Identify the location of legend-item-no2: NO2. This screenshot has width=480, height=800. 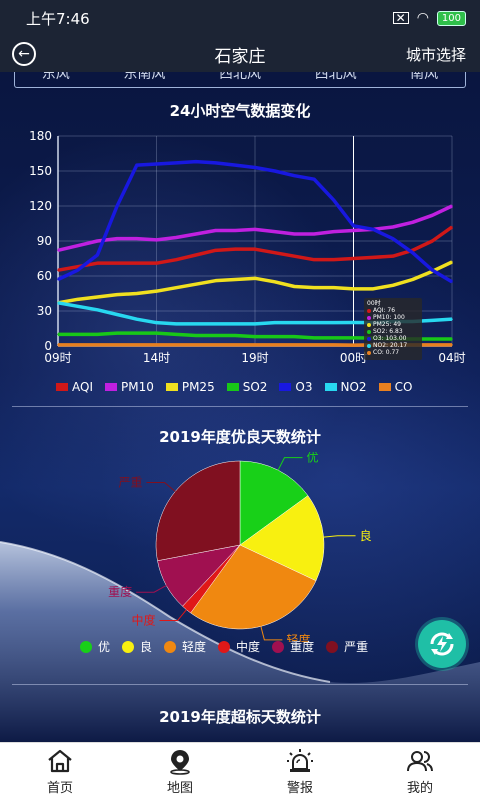
(345, 387).